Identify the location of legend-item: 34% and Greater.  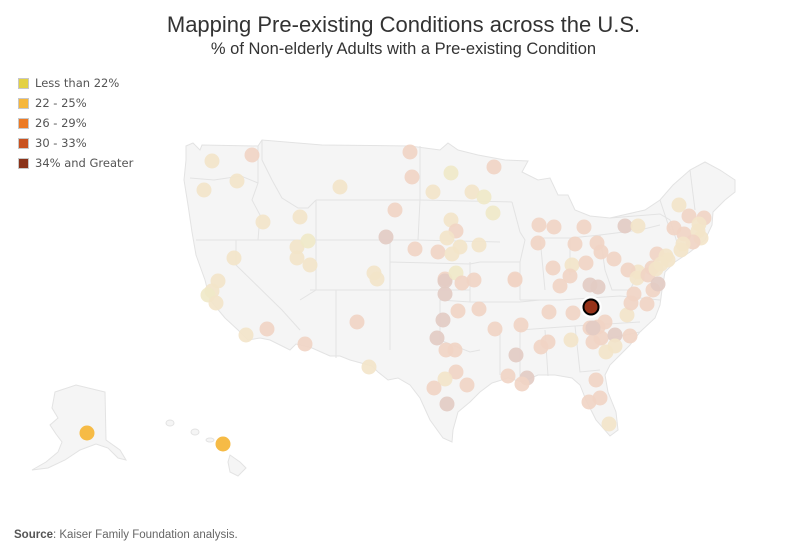
(75, 163).